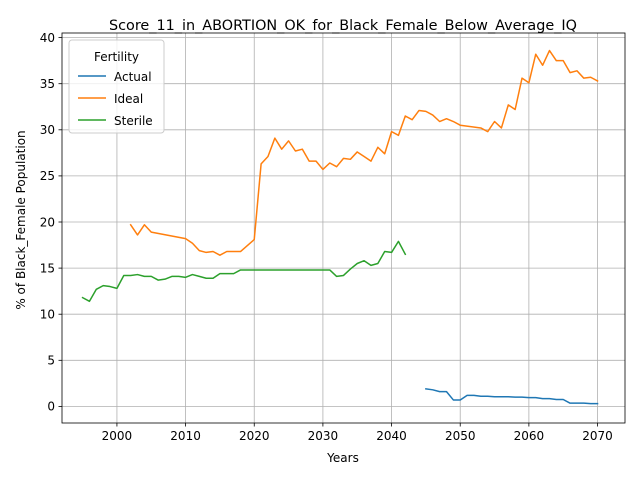  I want to click on x-axis-label: Years, so click(342, 458).